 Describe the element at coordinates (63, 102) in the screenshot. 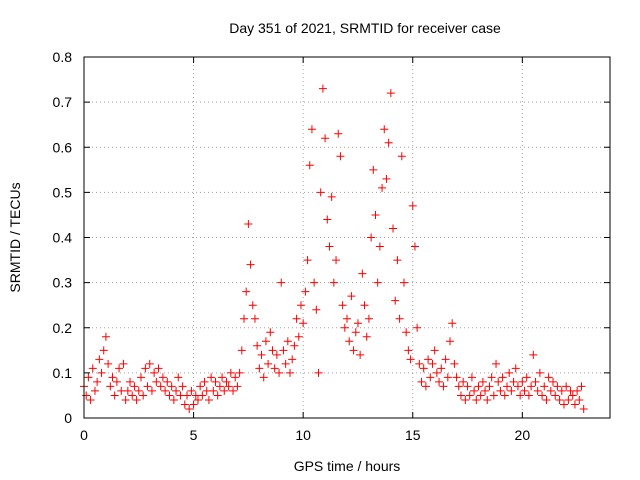

I see `y-tick-label: 0.7` at that location.